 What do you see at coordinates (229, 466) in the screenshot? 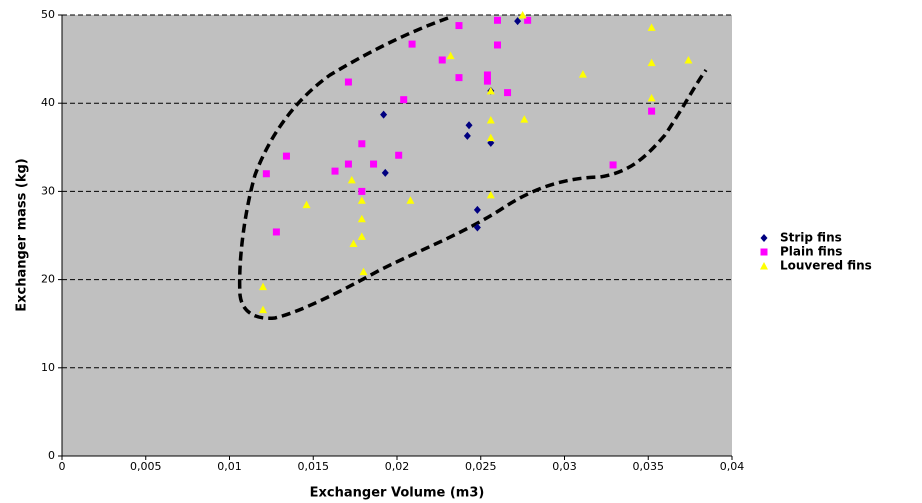
I see `x-tick-label: 0,01` at bounding box center [229, 466].